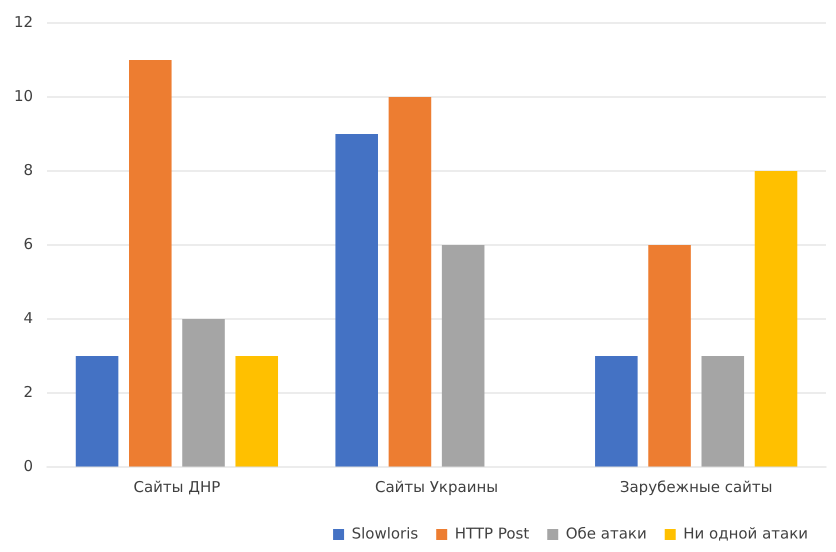 The image size is (836, 552). I want to click on y-tick-label: 2, so click(29, 391).